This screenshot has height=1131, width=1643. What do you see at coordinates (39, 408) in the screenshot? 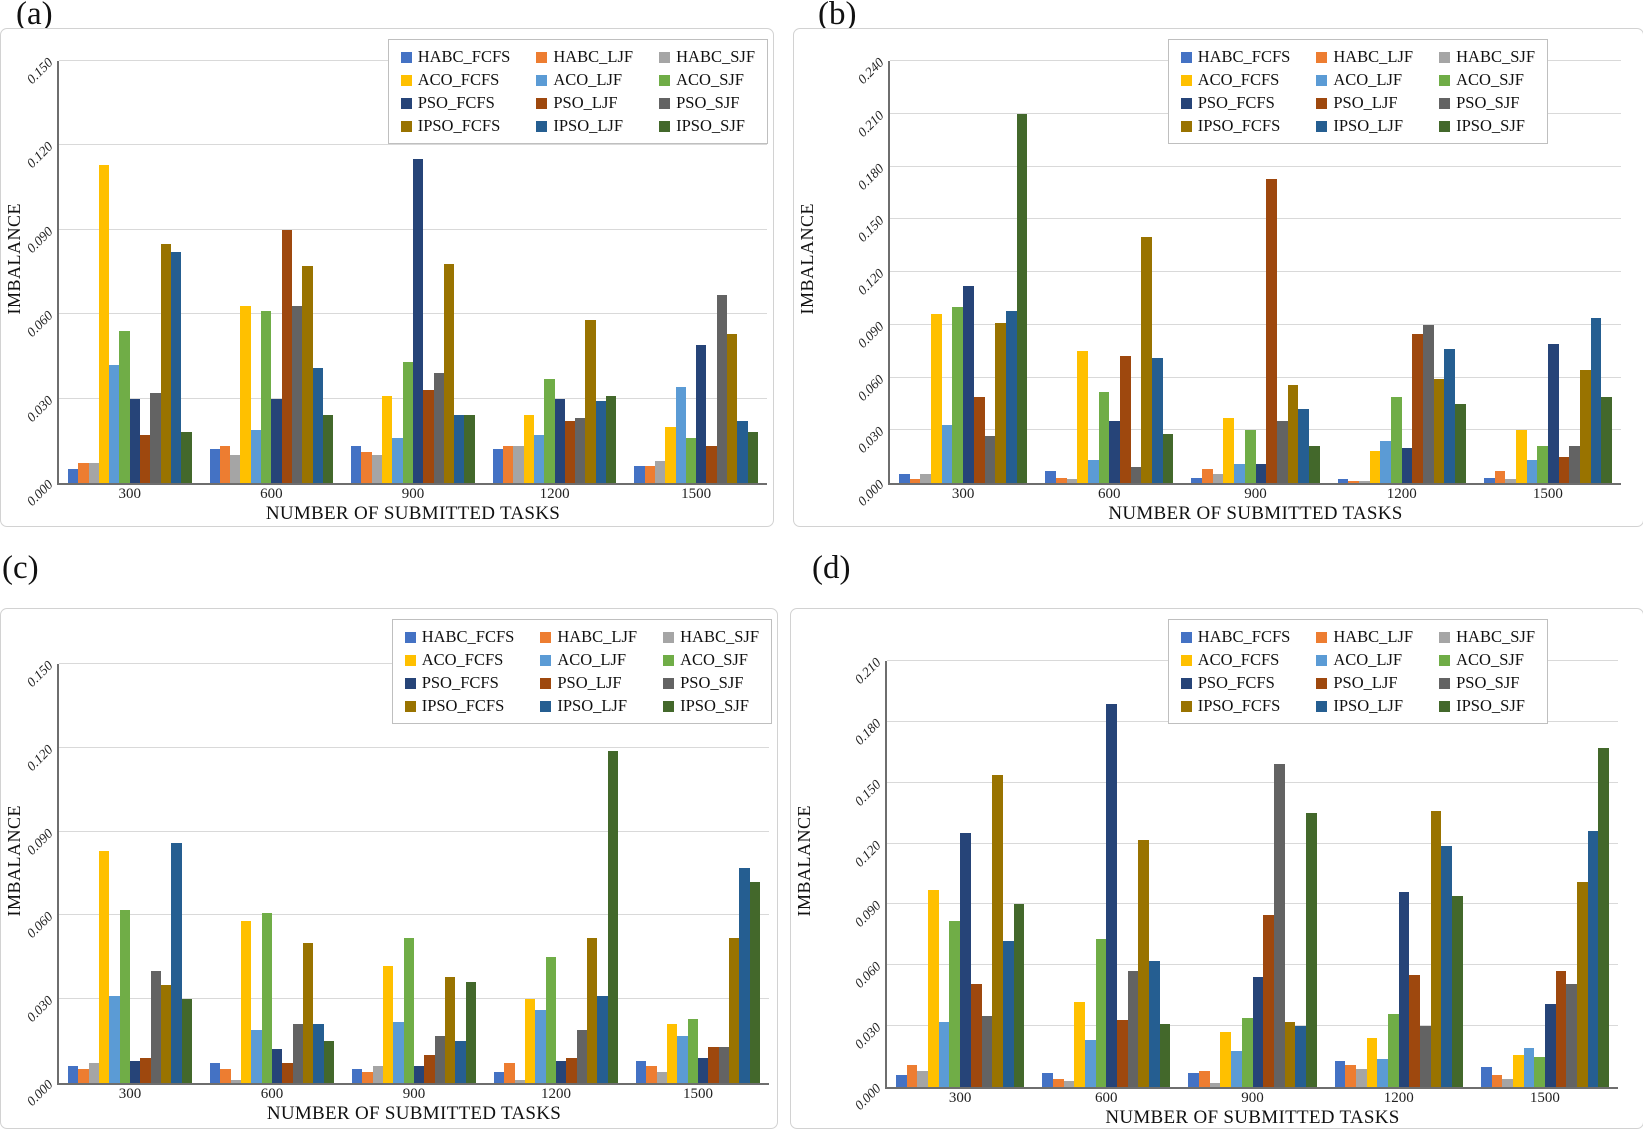
I see `y-tick-label: 0.030` at bounding box center [39, 408].